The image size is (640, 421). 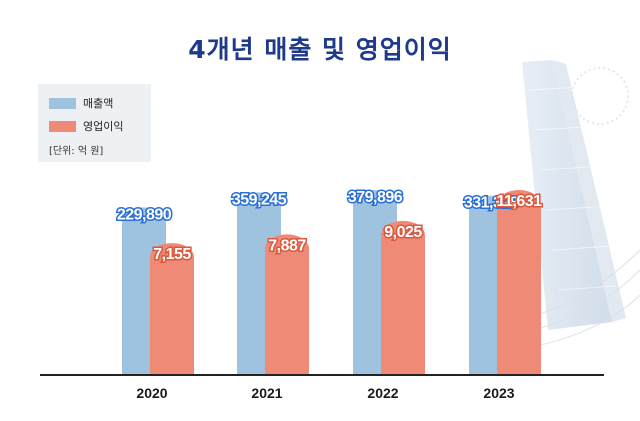 What do you see at coordinates (287, 245) in the screenshot?
I see `data-label-operating-profit-2021: 7,887` at bounding box center [287, 245].